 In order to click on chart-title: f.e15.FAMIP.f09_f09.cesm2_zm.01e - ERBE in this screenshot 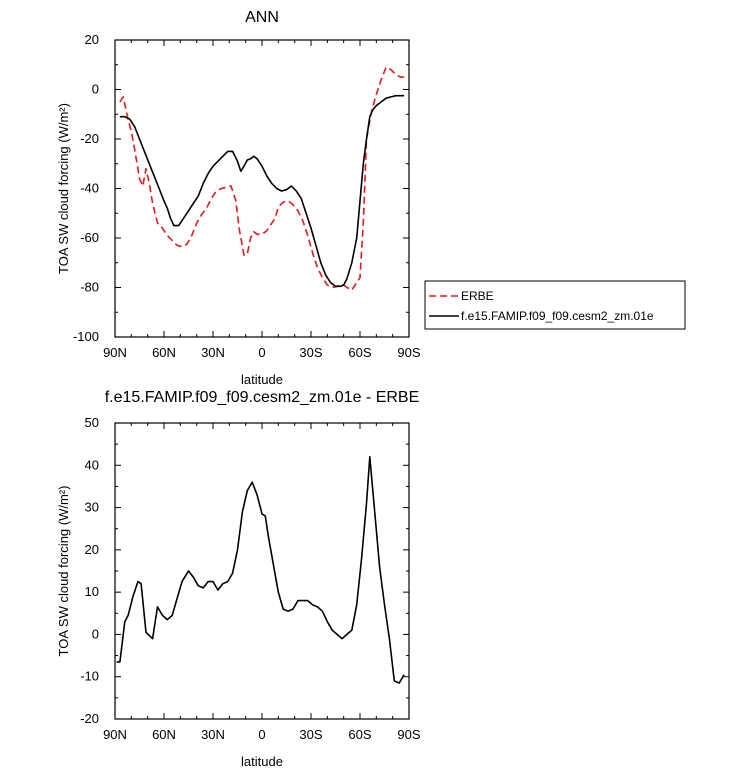, I will do `click(262, 397)`.